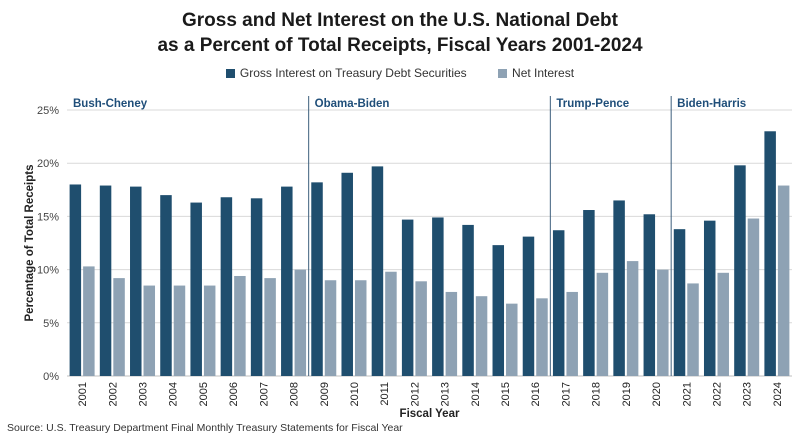 This screenshot has height=441, width=800. I want to click on legend-item-net: Net Interest, so click(536, 73).